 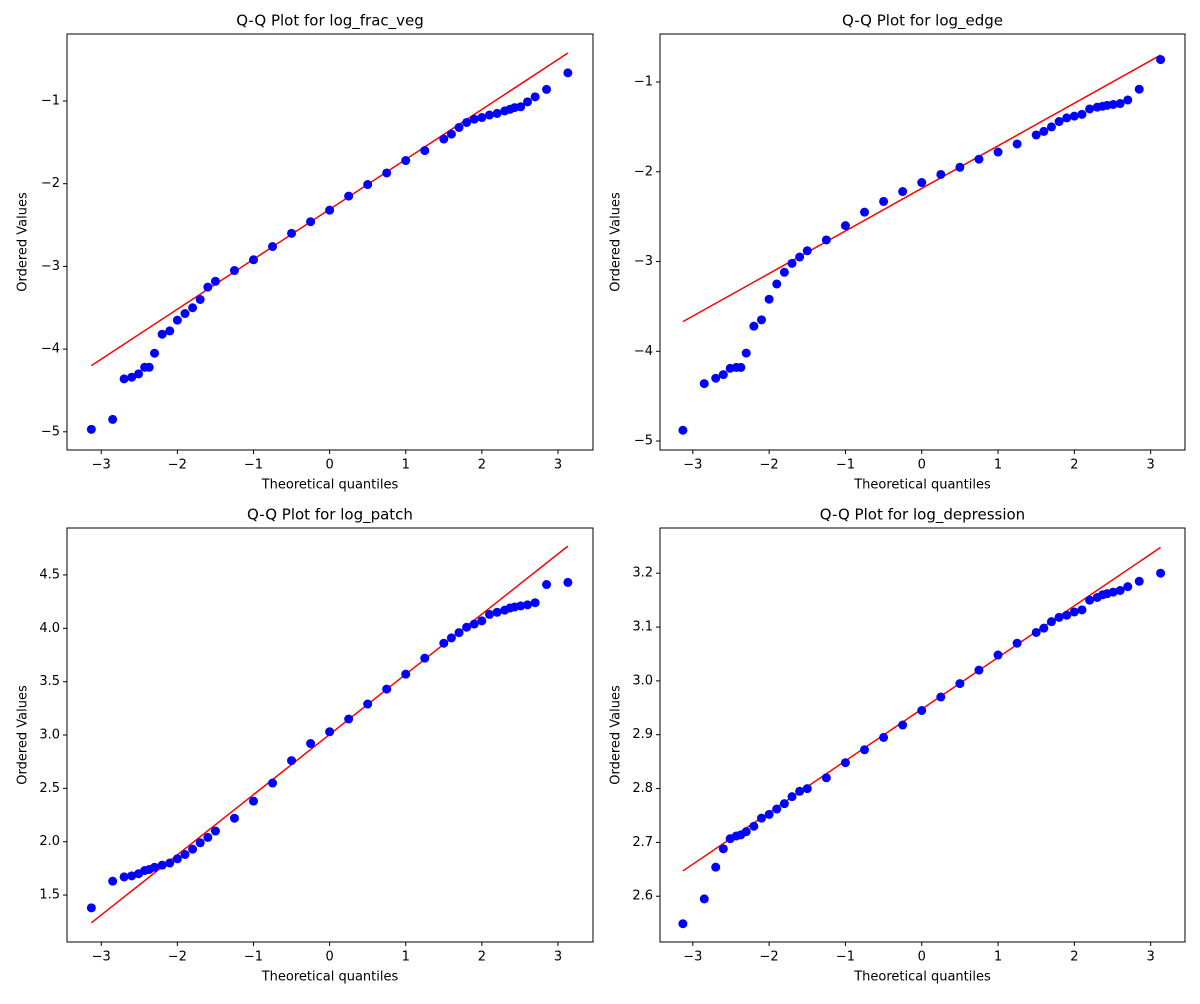 I want to click on x-tick-label: −1, so click(x=253, y=957).